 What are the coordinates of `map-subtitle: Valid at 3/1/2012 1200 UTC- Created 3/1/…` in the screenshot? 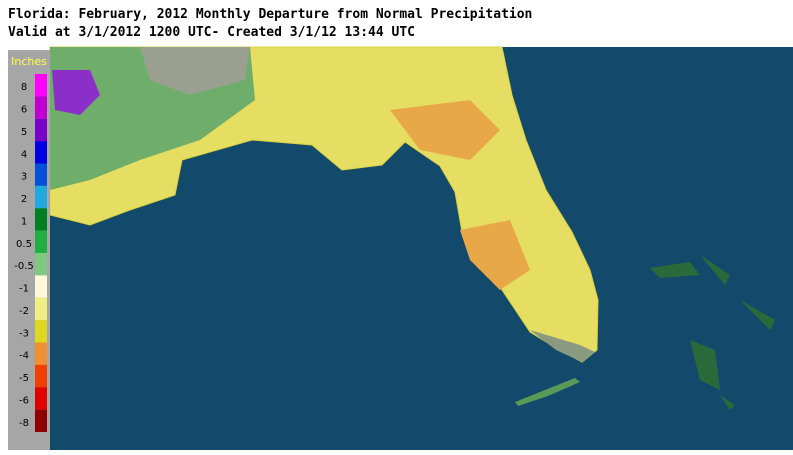 It's located at (211, 32).